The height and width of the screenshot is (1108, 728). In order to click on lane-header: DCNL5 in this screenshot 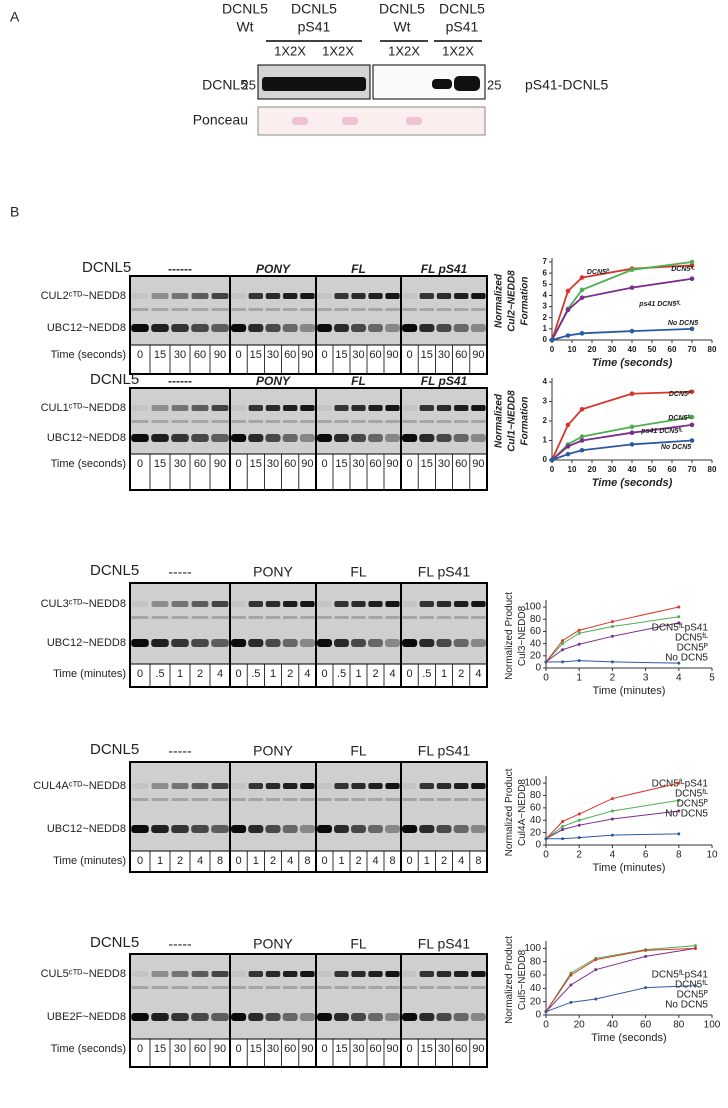, I will do `click(402, 9)`.